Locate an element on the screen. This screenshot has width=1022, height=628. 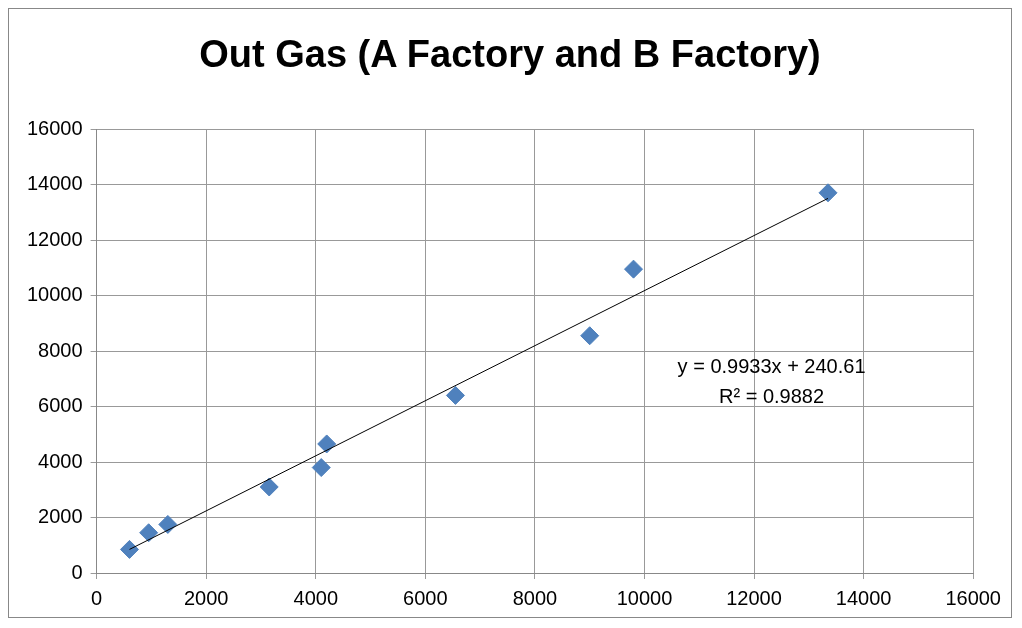
x-tick-label: 2000 is located at coordinates (206, 597).